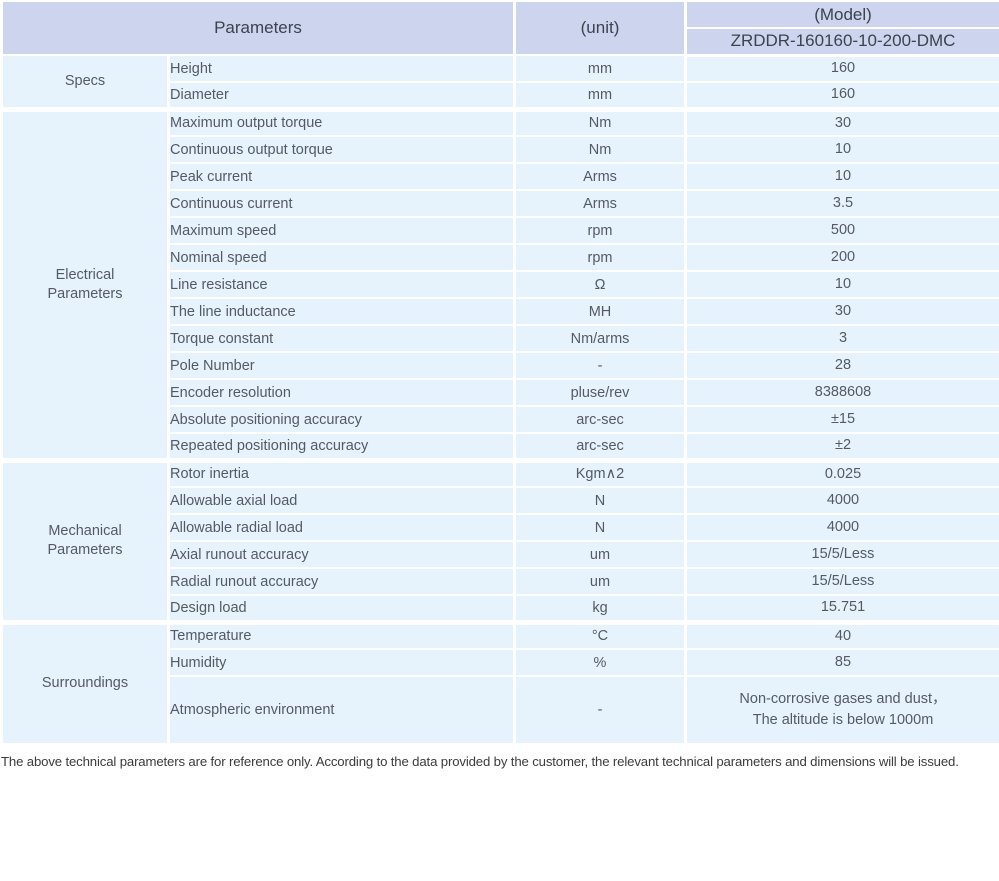 The width and height of the screenshot is (999, 881). What do you see at coordinates (341, 230) in the screenshot?
I see `name-cell: Maximum speed` at bounding box center [341, 230].